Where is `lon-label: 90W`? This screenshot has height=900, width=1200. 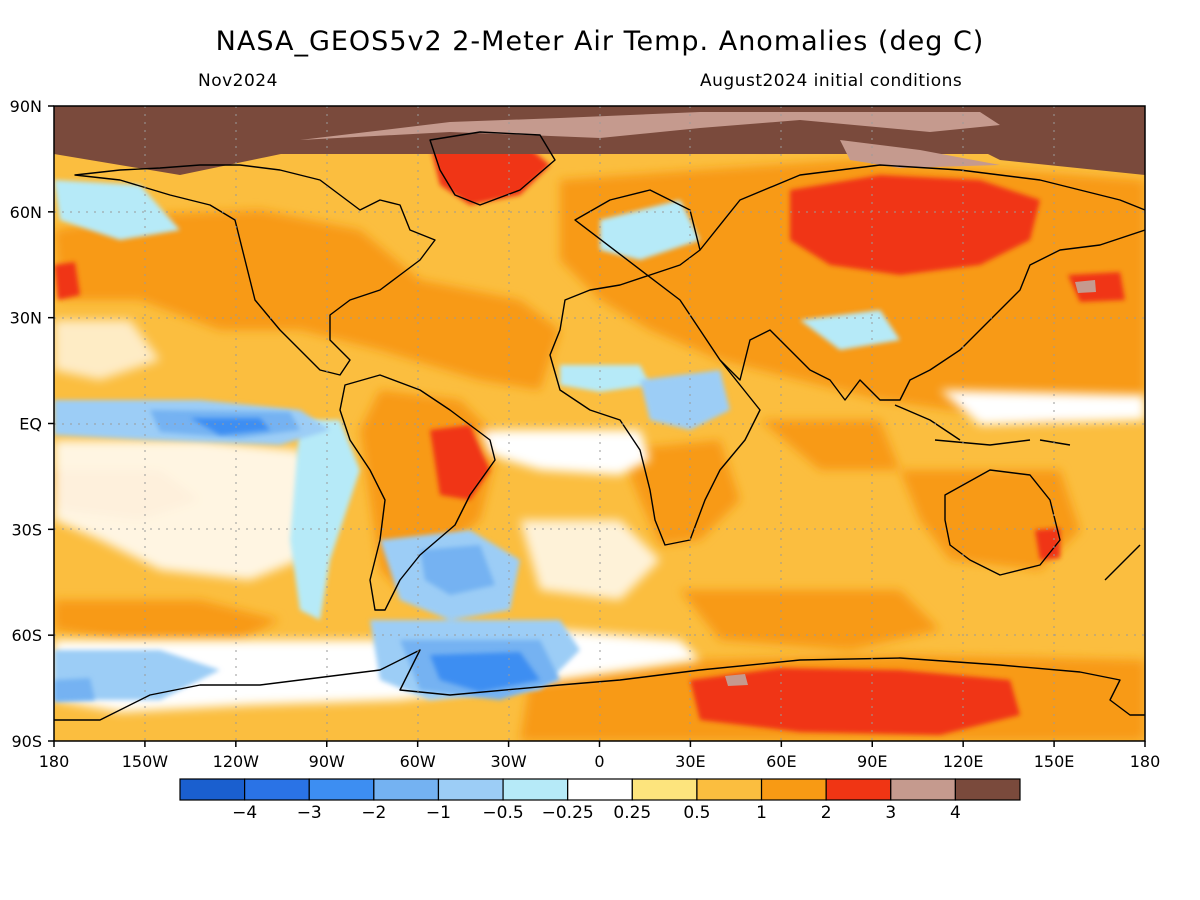 lon-label: 90W is located at coordinates (327, 761).